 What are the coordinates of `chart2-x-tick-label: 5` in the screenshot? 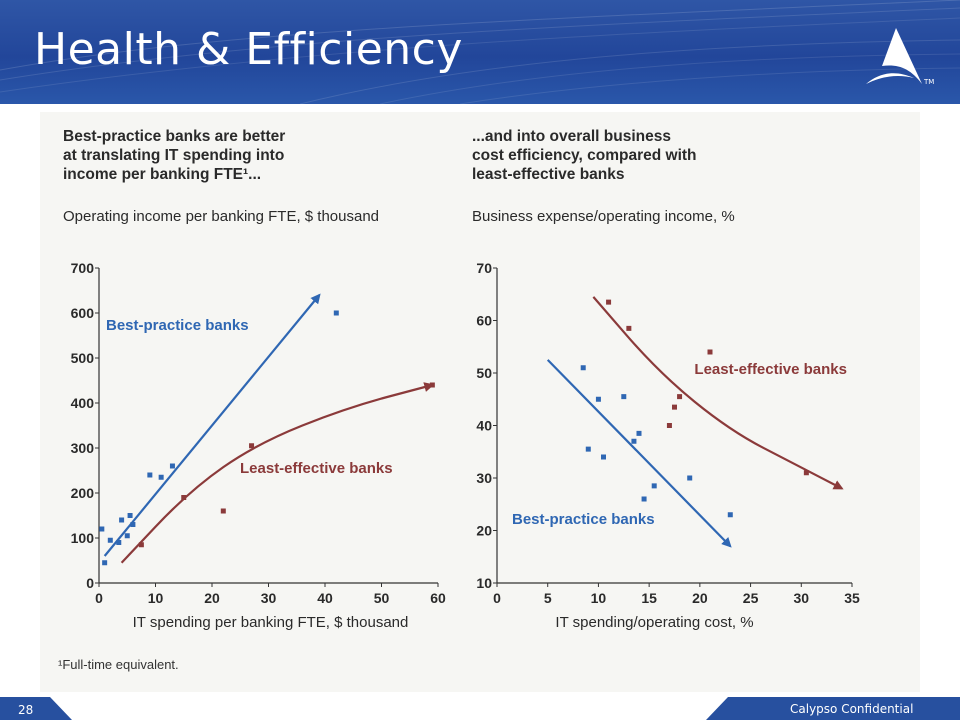 It's located at (548, 598).